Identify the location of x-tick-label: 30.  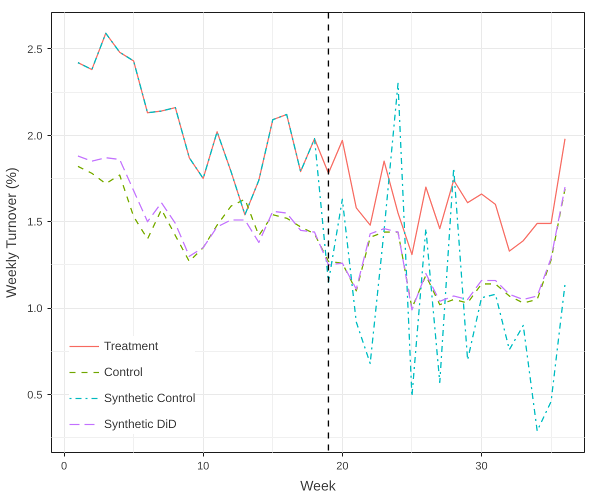
(481, 466).